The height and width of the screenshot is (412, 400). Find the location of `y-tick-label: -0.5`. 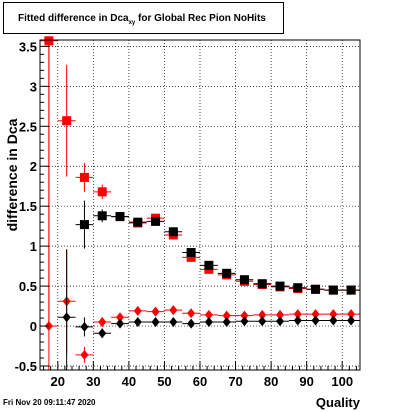

y-tick-label: -0.5 is located at coordinates (26, 366).